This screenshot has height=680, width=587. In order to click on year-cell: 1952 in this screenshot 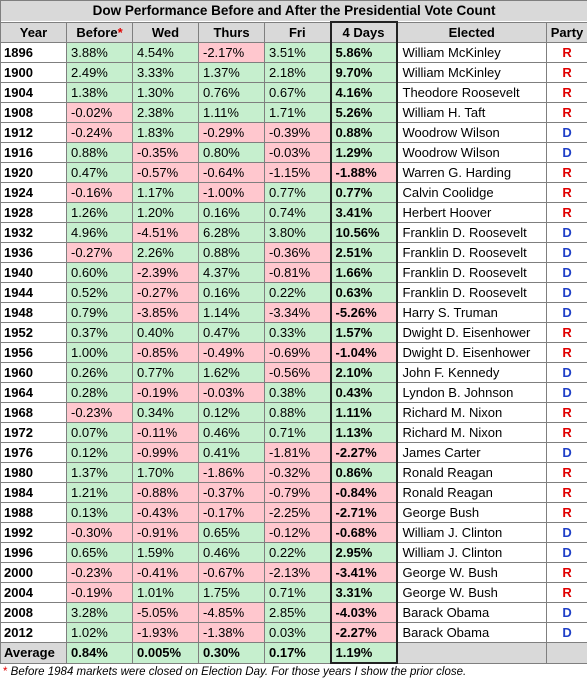, I will do `click(33, 332)`.